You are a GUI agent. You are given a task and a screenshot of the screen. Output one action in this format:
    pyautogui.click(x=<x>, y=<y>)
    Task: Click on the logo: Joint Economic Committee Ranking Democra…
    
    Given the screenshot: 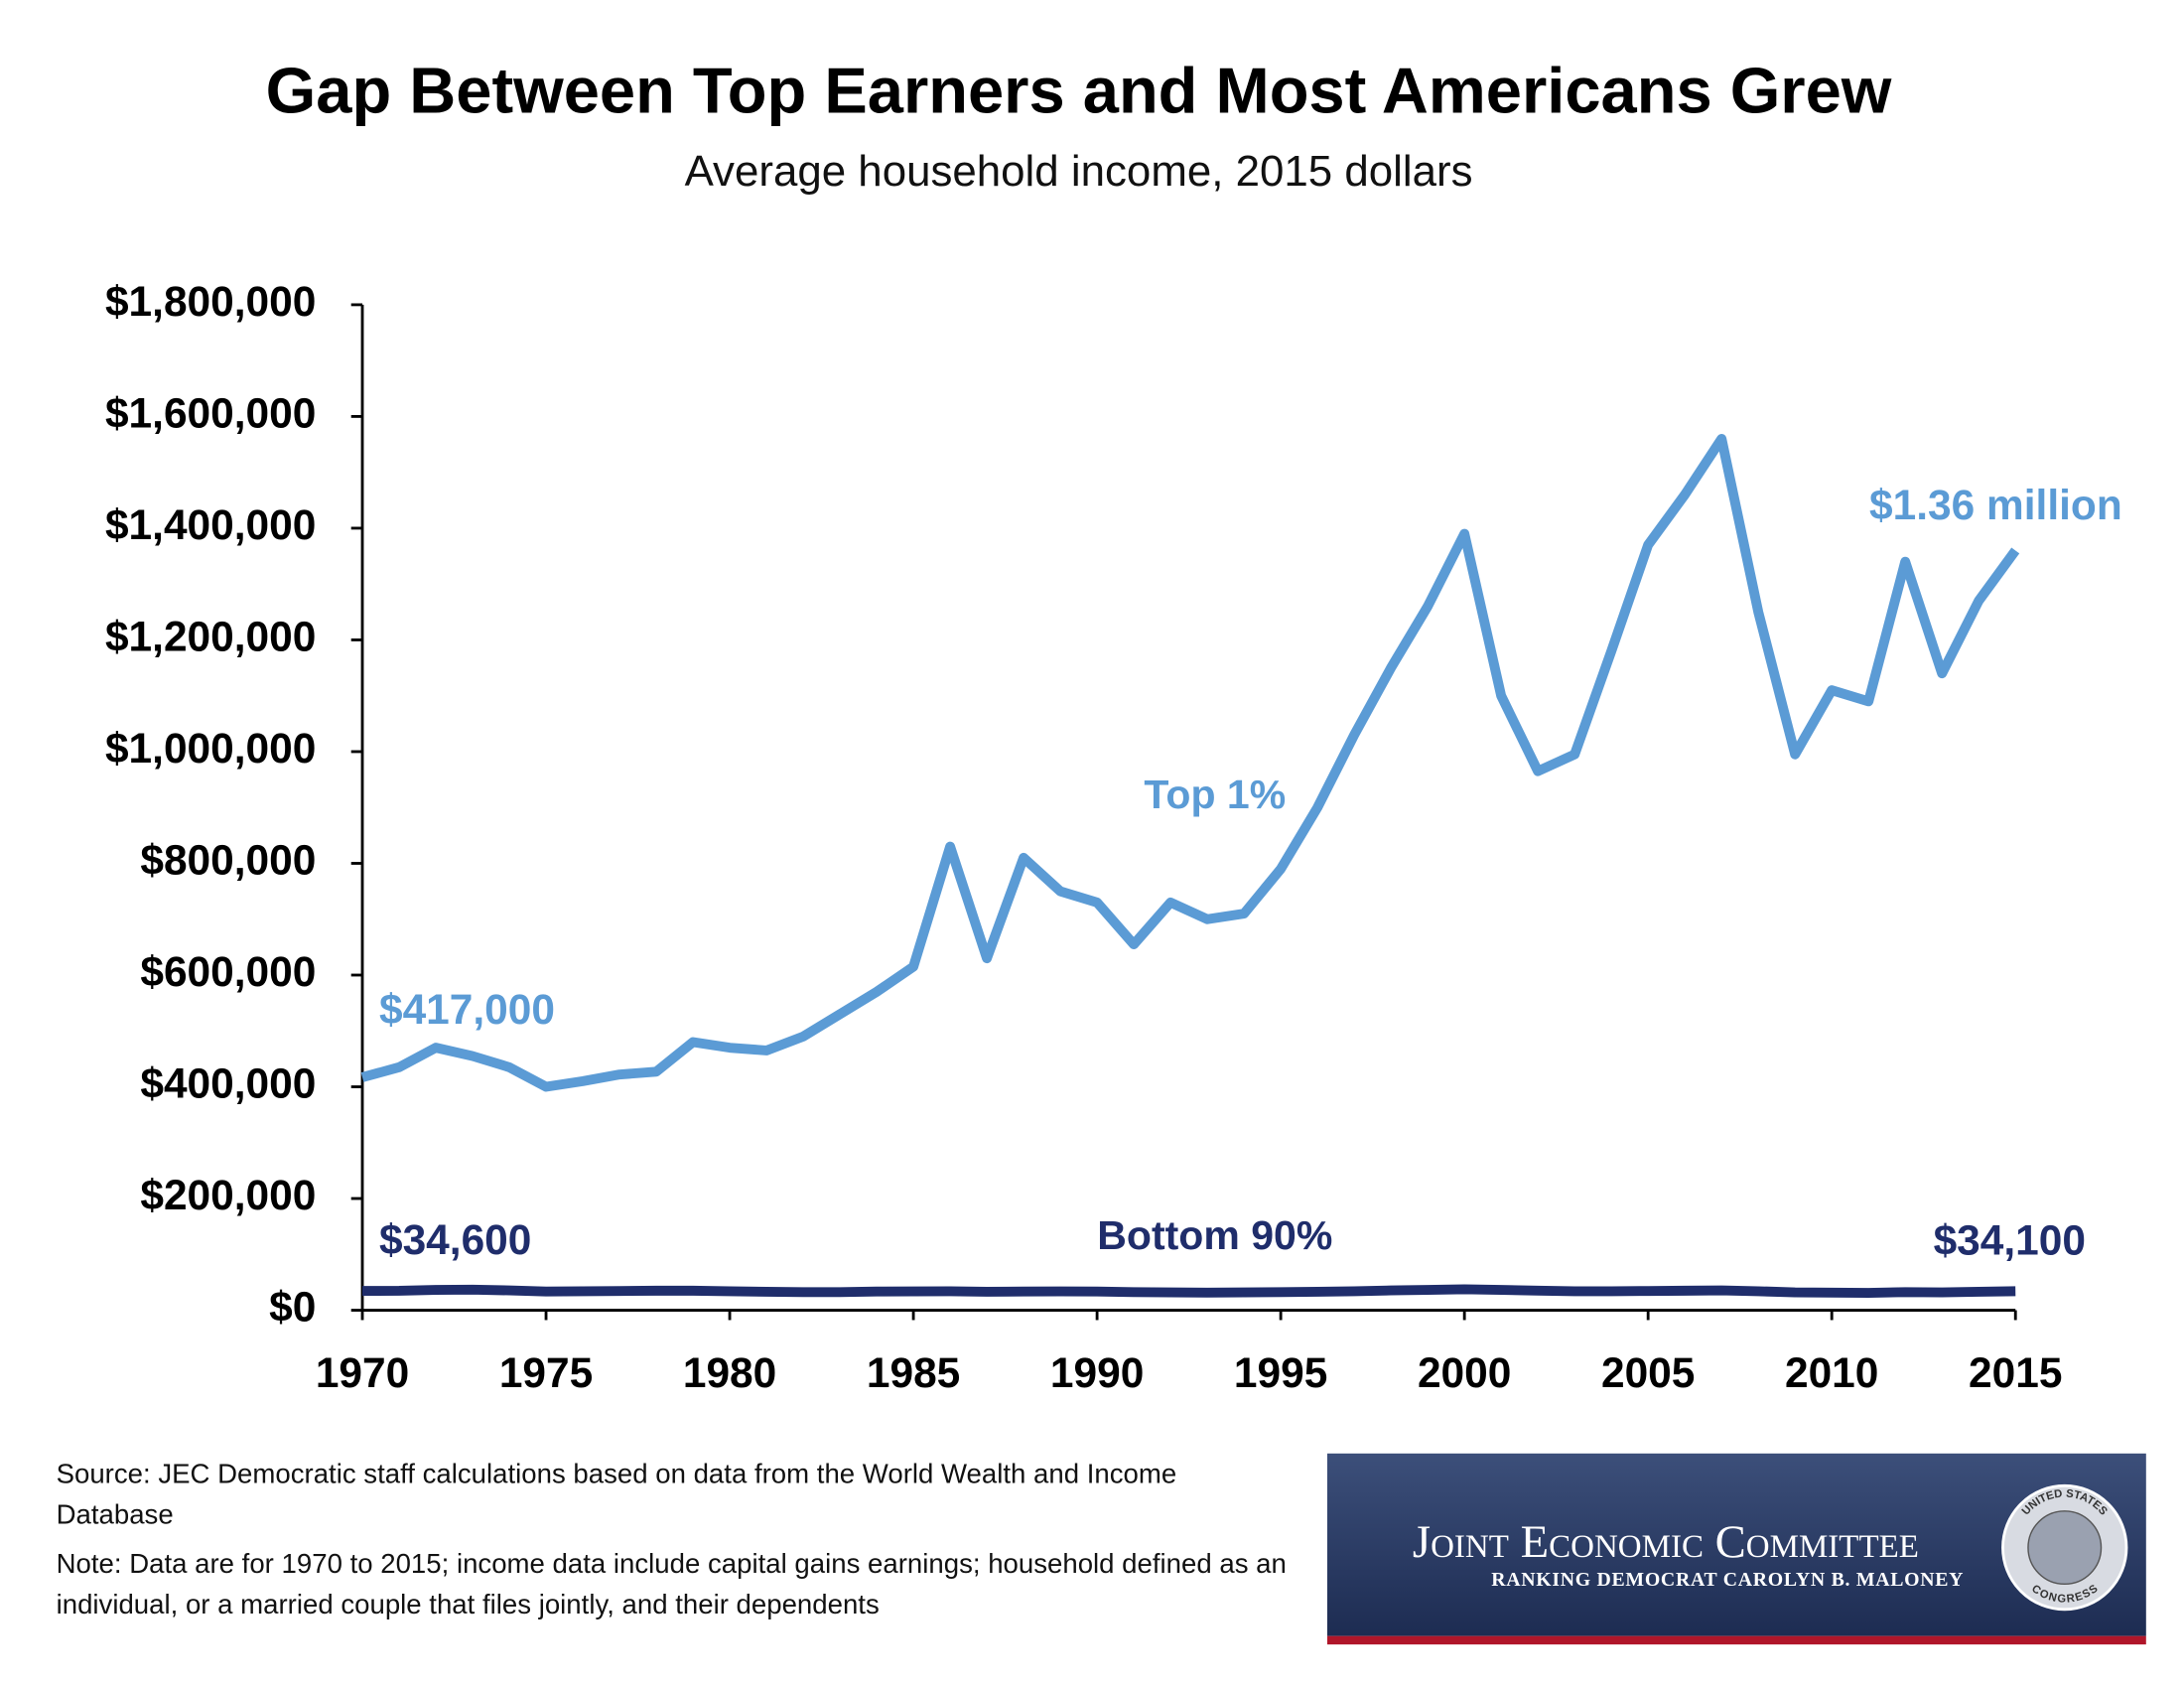 What is the action you would take?
    pyautogui.click(x=1736, y=1549)
    